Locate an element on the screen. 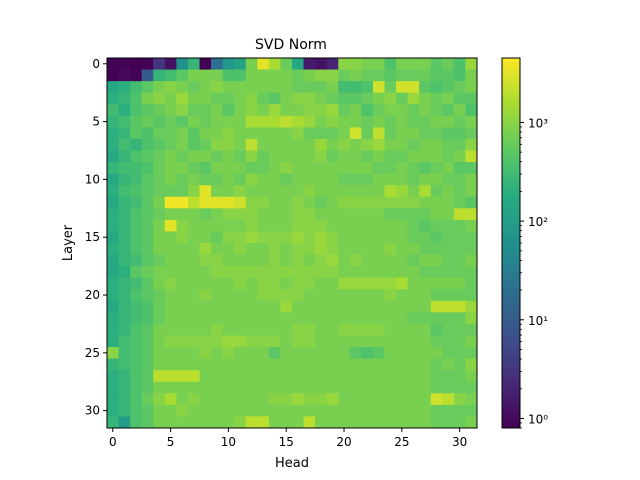  colorbar-tick-label: 10² is located at coordinates (538, 222).